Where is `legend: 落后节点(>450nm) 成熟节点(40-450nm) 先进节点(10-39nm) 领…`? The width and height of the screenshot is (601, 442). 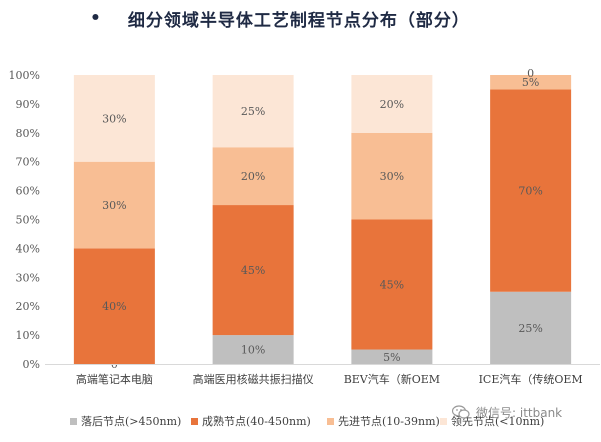
legend: 落后节点(>450nm) 成熟节点(40-450nm) 先进节点(10-39nm) 领… is located at coordinates (307, 421).